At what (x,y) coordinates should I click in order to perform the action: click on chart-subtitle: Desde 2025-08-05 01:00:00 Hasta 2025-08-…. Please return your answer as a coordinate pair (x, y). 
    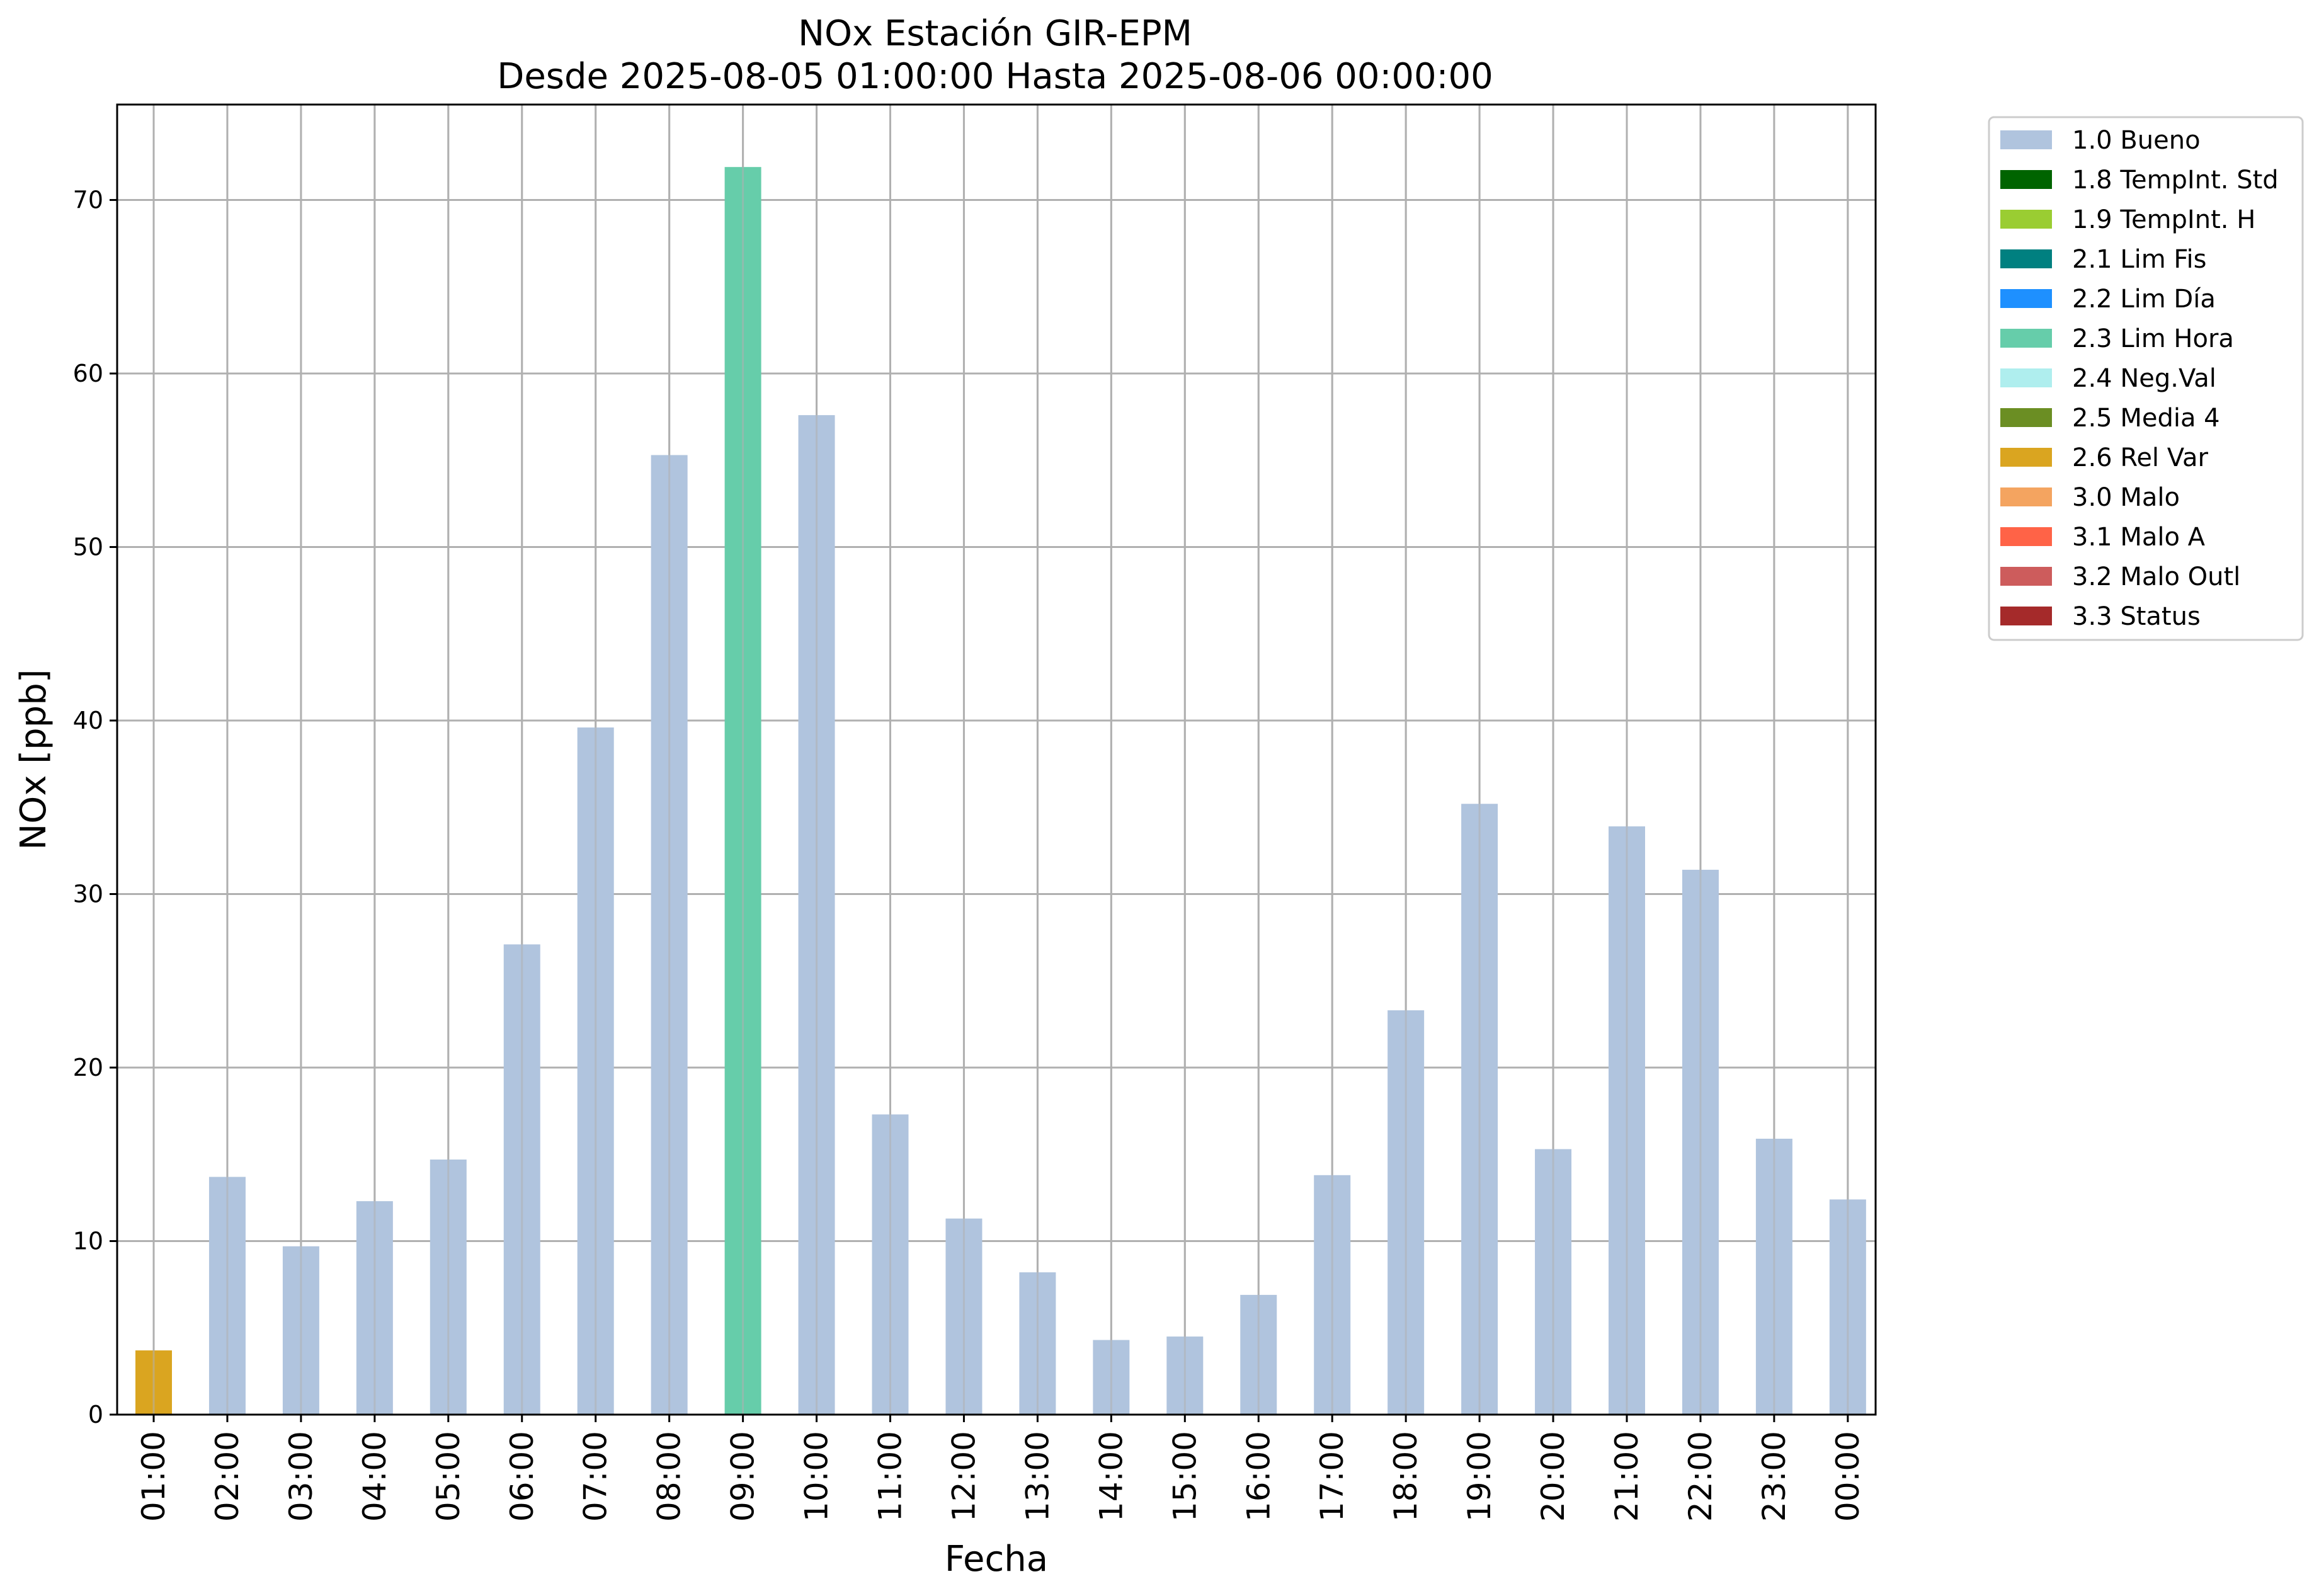
    Looking at the image, I should click on (995, 76).